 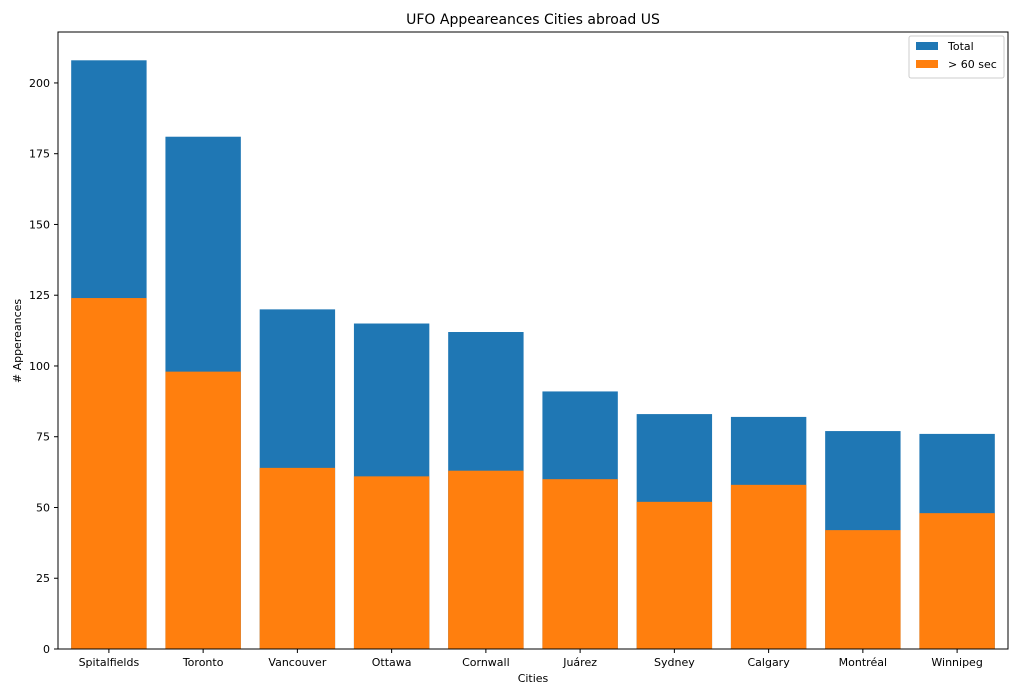 I want to click on y-tick-label: 200, so click(x=39, y=83).